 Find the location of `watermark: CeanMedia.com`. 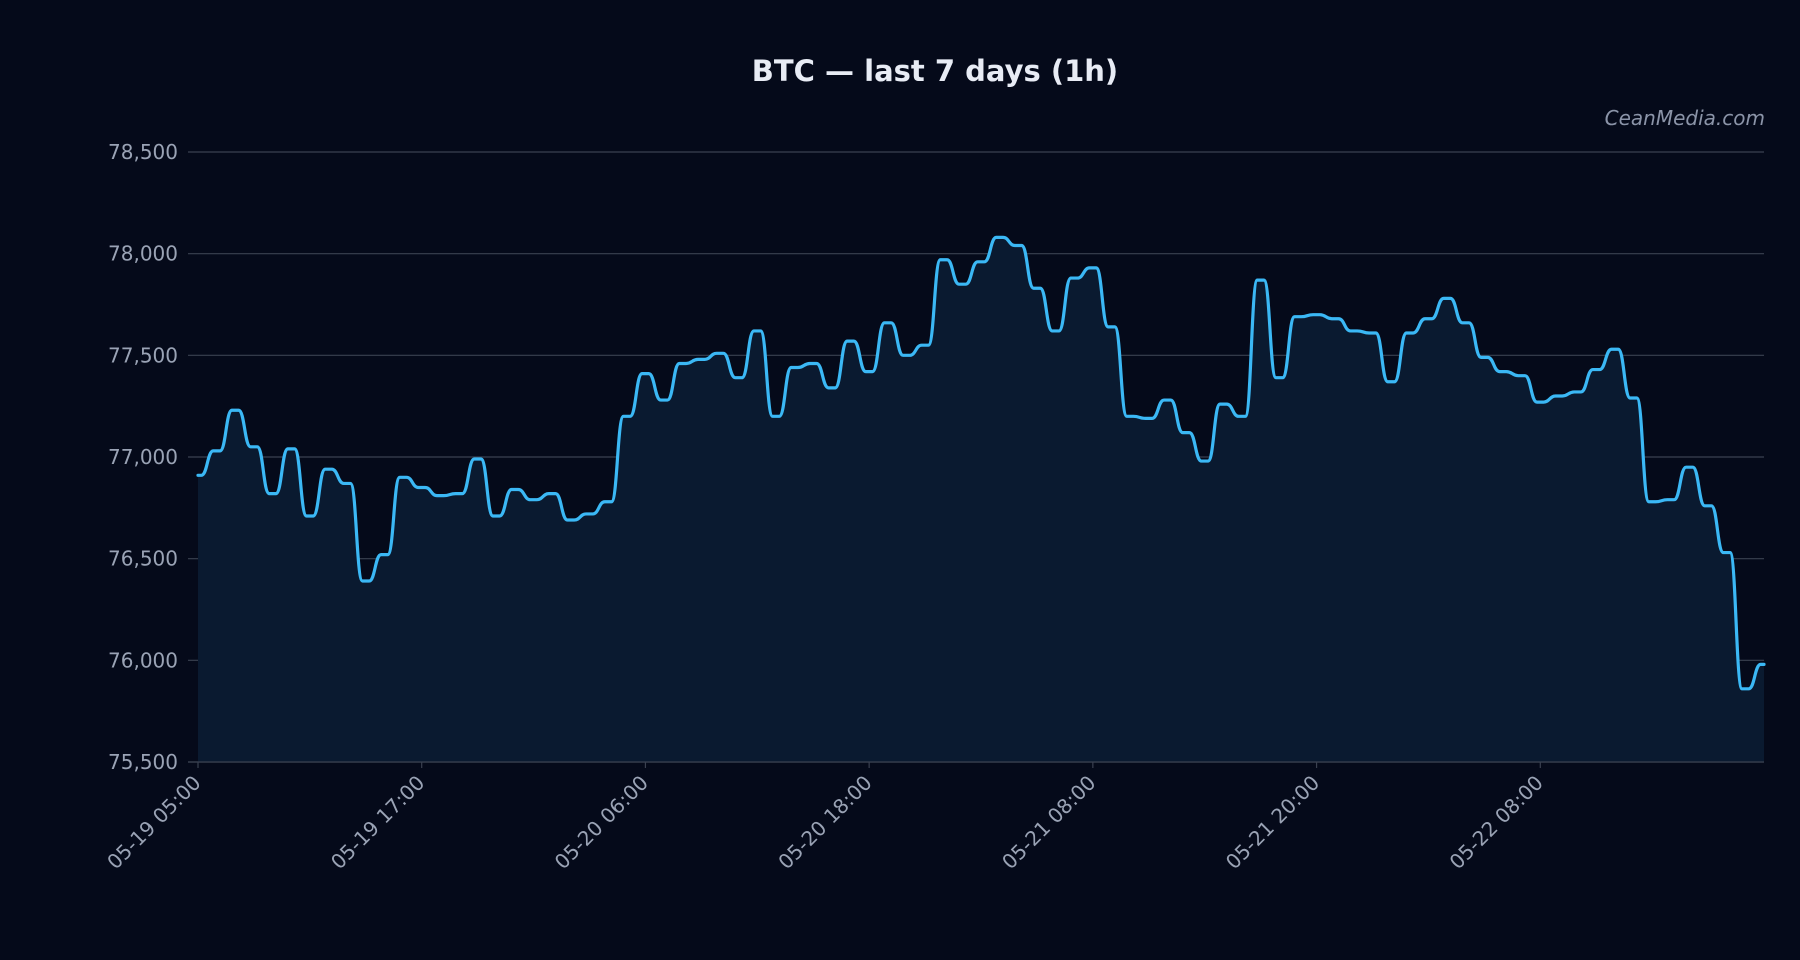

watermark: CeanMedia.com is located at coordinates (1684, 118).